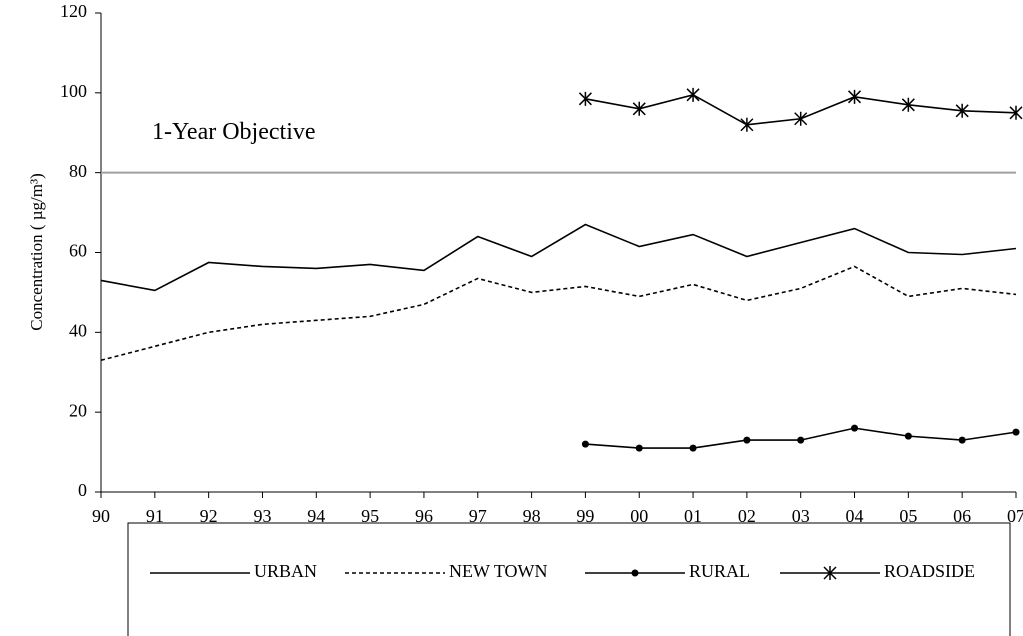 The width and height of the screenshot is (1023, 636). What do you see at coordinates (78, 410) in the screenshot?
I see `y-tick-label: 20` at bounding box center [78, 410].